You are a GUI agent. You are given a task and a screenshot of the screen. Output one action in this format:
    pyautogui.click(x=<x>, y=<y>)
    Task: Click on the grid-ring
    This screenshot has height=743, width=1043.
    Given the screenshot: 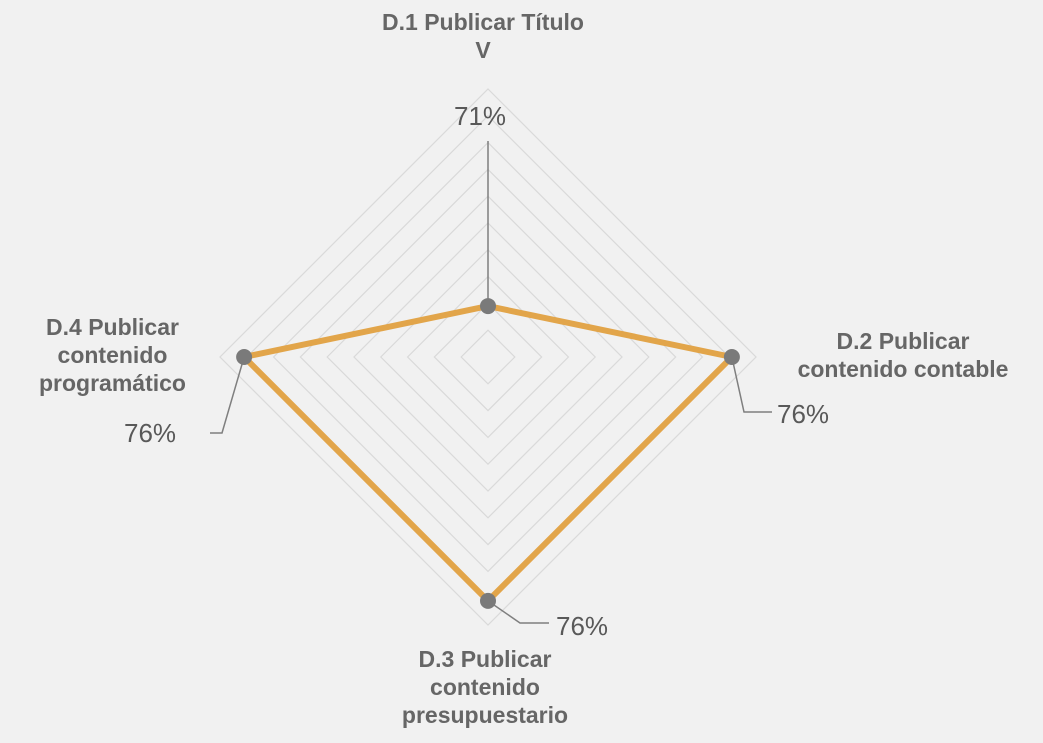 What is the action you would take?
    pyautogui.click(x=488, y=357)
    